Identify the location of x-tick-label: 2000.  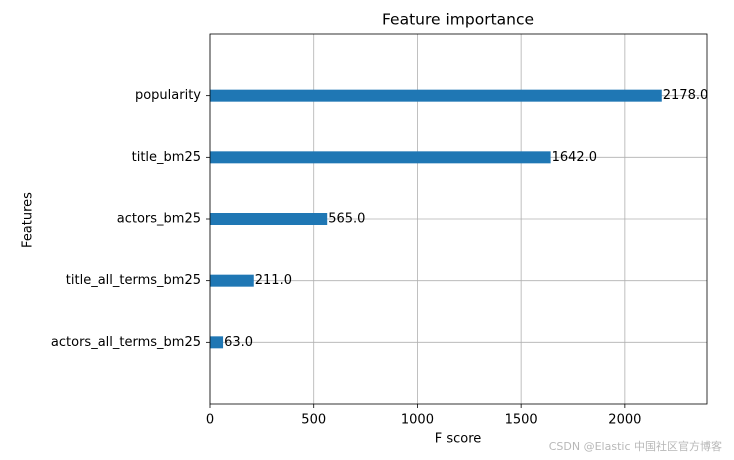
(624, 420).